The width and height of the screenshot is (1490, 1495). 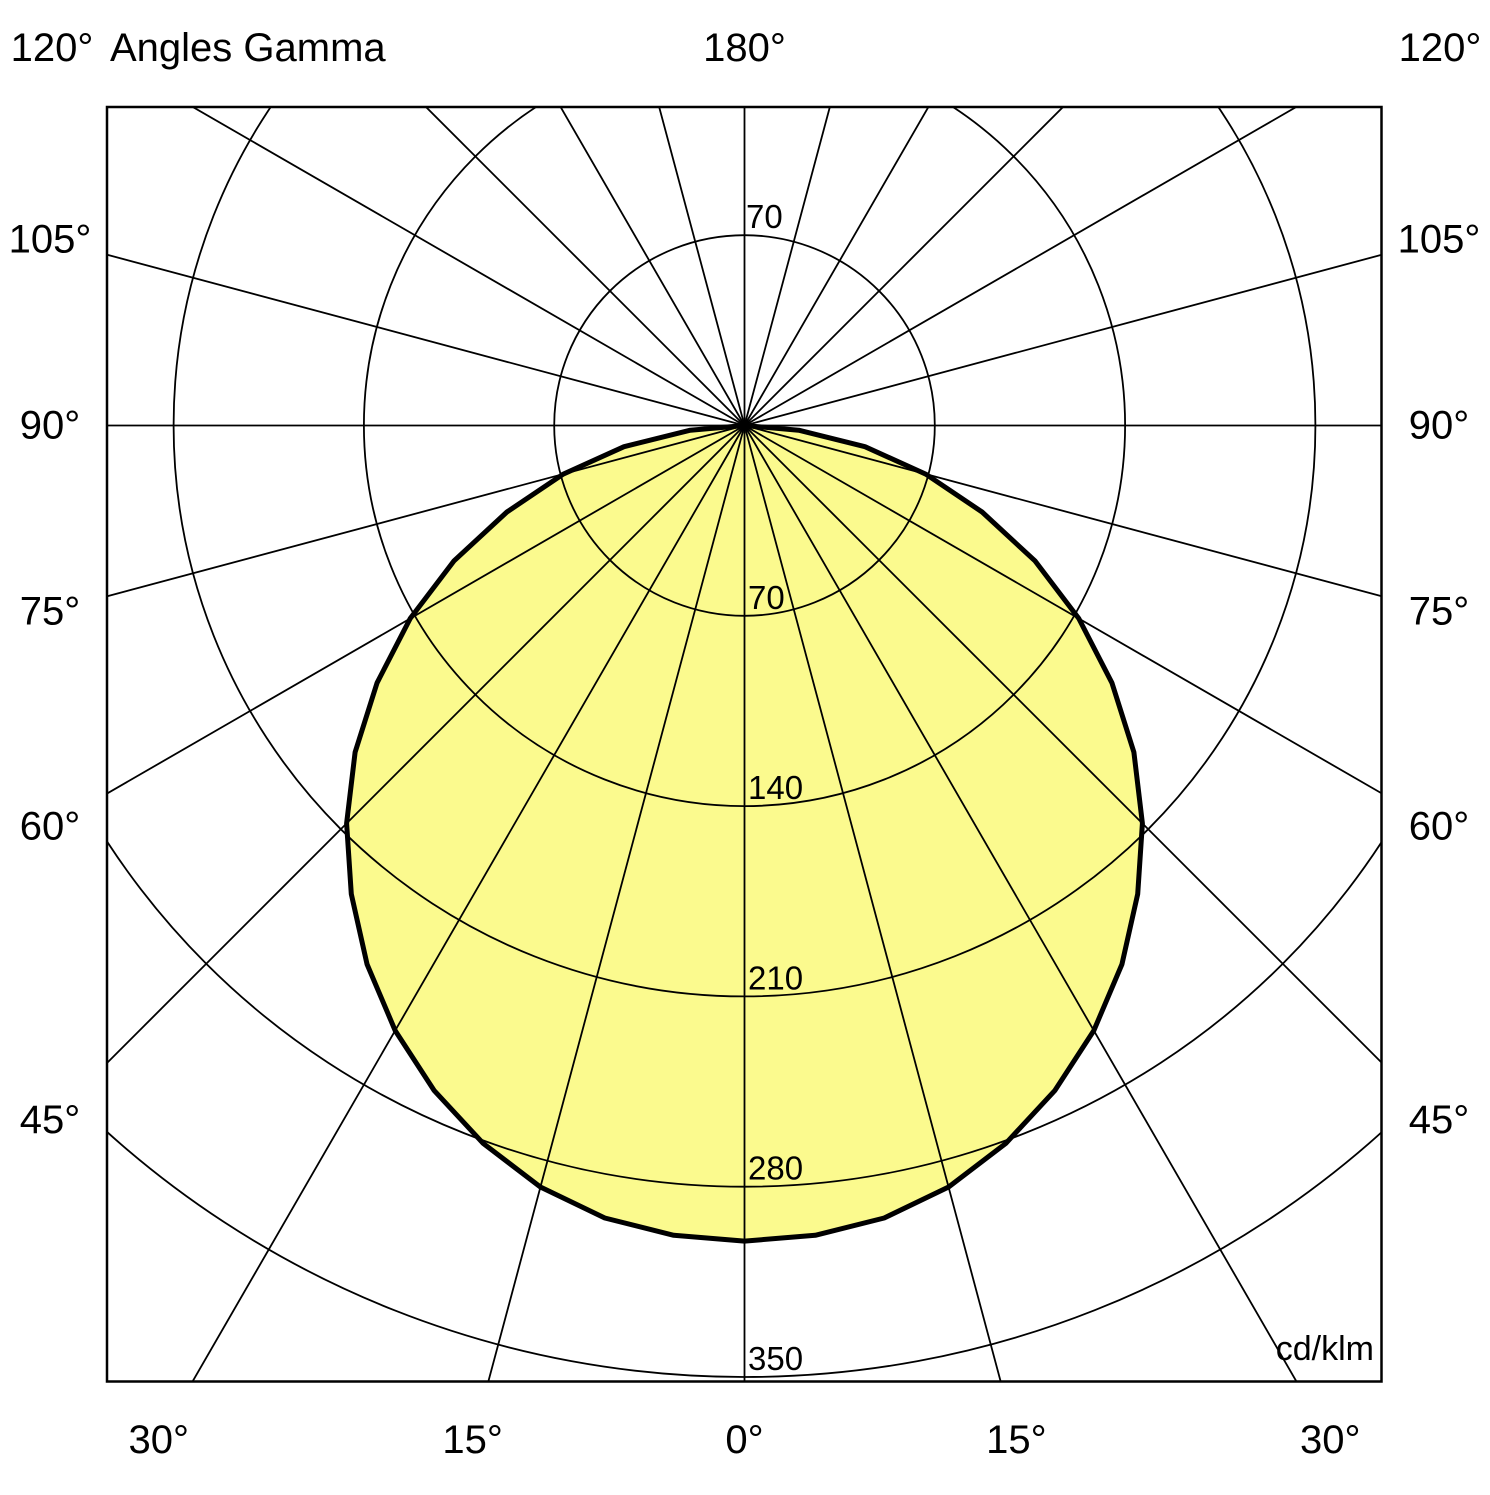 What do you see at coordinates (1325, 1349) in the screenshot?
I see `unit-label: cd/klm` at bounding box center [1325, 1349].